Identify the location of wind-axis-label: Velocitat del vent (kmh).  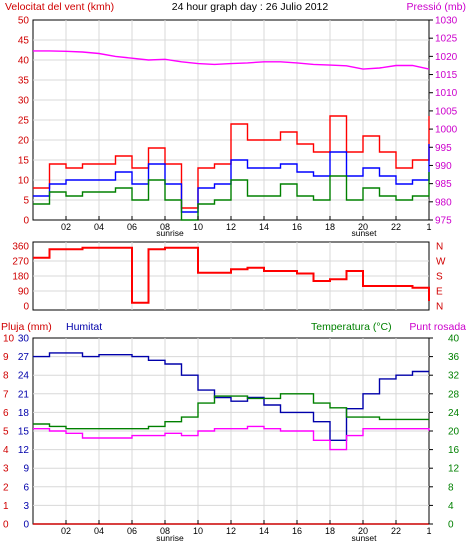
(59, 7).